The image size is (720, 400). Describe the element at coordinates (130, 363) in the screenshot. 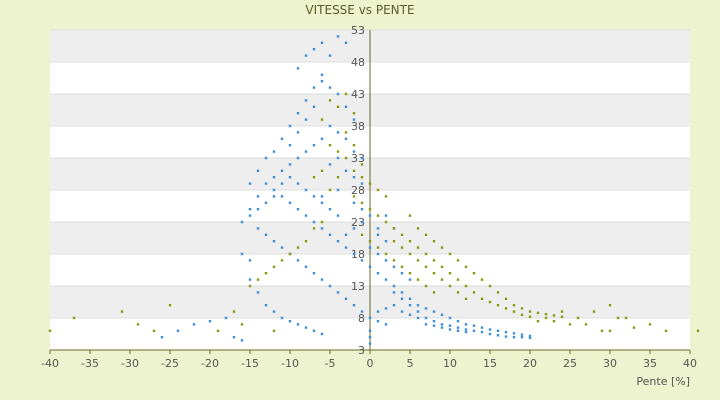

I see `x-tick-label: -30` at that location.